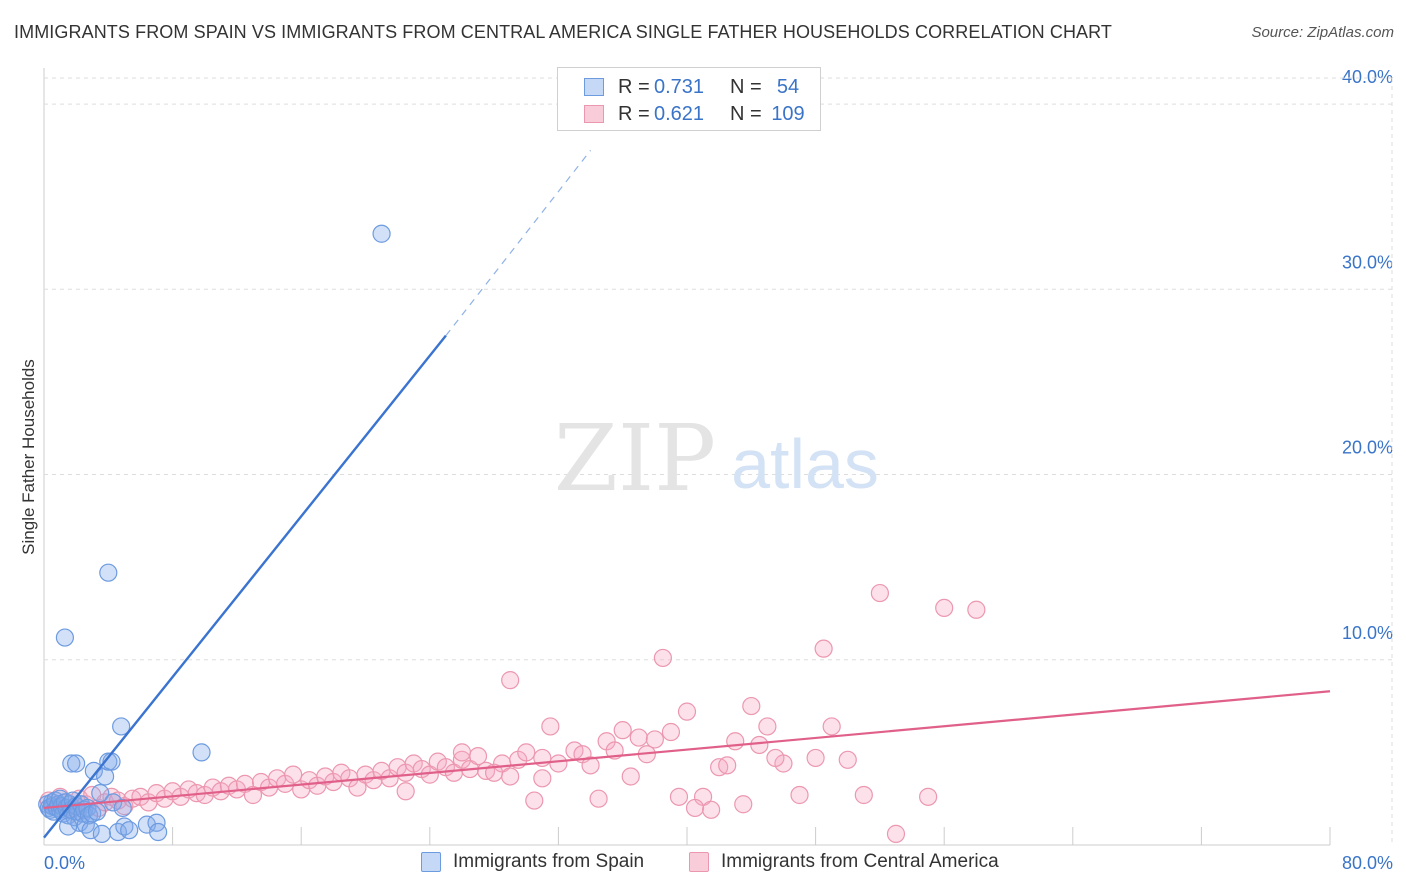  I want to click on legend-swatch-central-america, so click(594, 114).